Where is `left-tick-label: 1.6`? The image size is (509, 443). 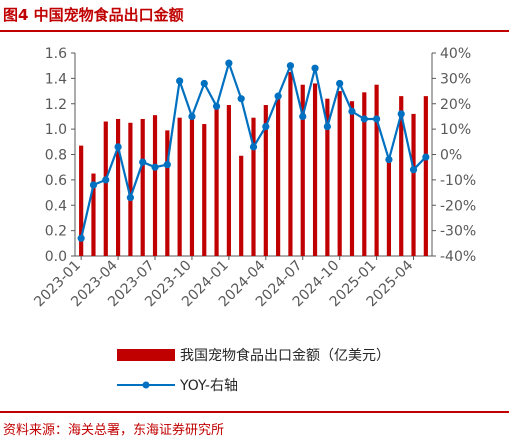
left-tick-label: 1.6 is located at coordinates (56, 54).